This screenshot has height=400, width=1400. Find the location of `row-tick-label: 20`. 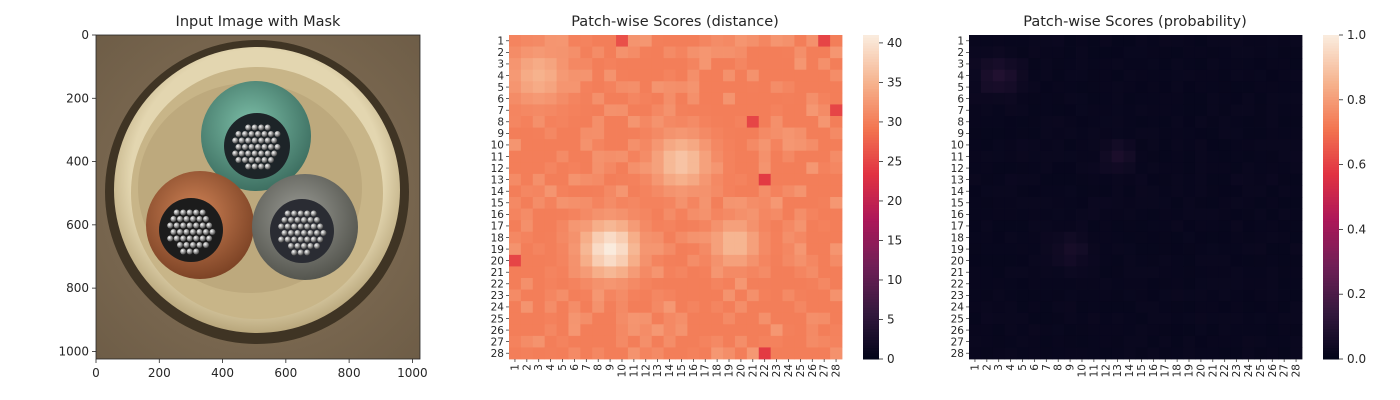

row-tick-label: 20 is located at coordinates (957, 261).